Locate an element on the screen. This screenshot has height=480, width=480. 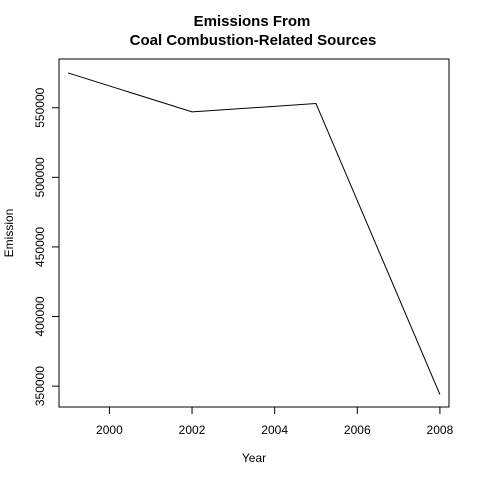
y-tick-label: 350000 is located at coordinates (40, 386).